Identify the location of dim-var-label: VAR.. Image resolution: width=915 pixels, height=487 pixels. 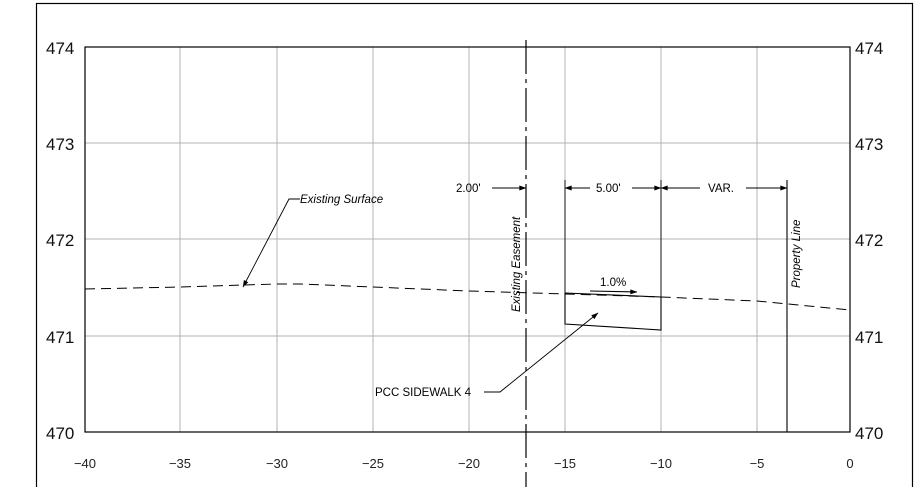
(721, 189).